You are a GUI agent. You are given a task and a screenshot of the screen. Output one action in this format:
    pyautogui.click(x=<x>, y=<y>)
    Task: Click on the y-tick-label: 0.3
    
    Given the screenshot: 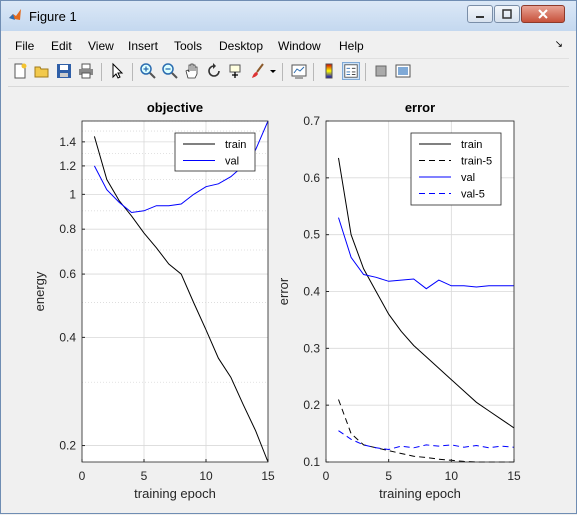 What is the action you would take?
    pyautogui.click(x=311, y=348)
    